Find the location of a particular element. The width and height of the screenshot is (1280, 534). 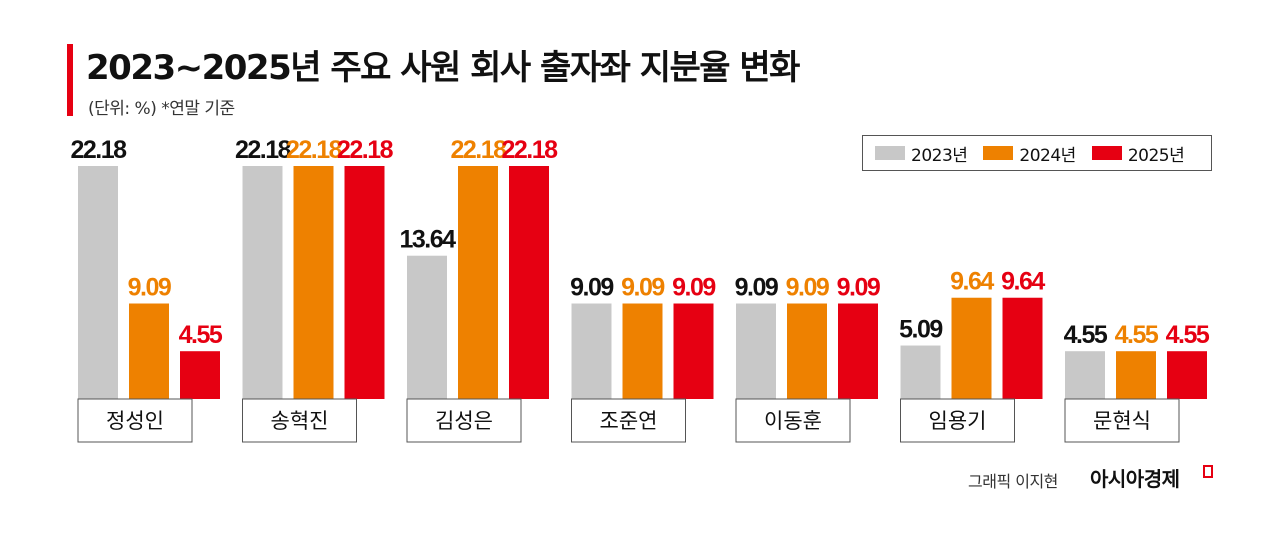

data-label-3-3: 22.18 is located at coordinates (529, 150).